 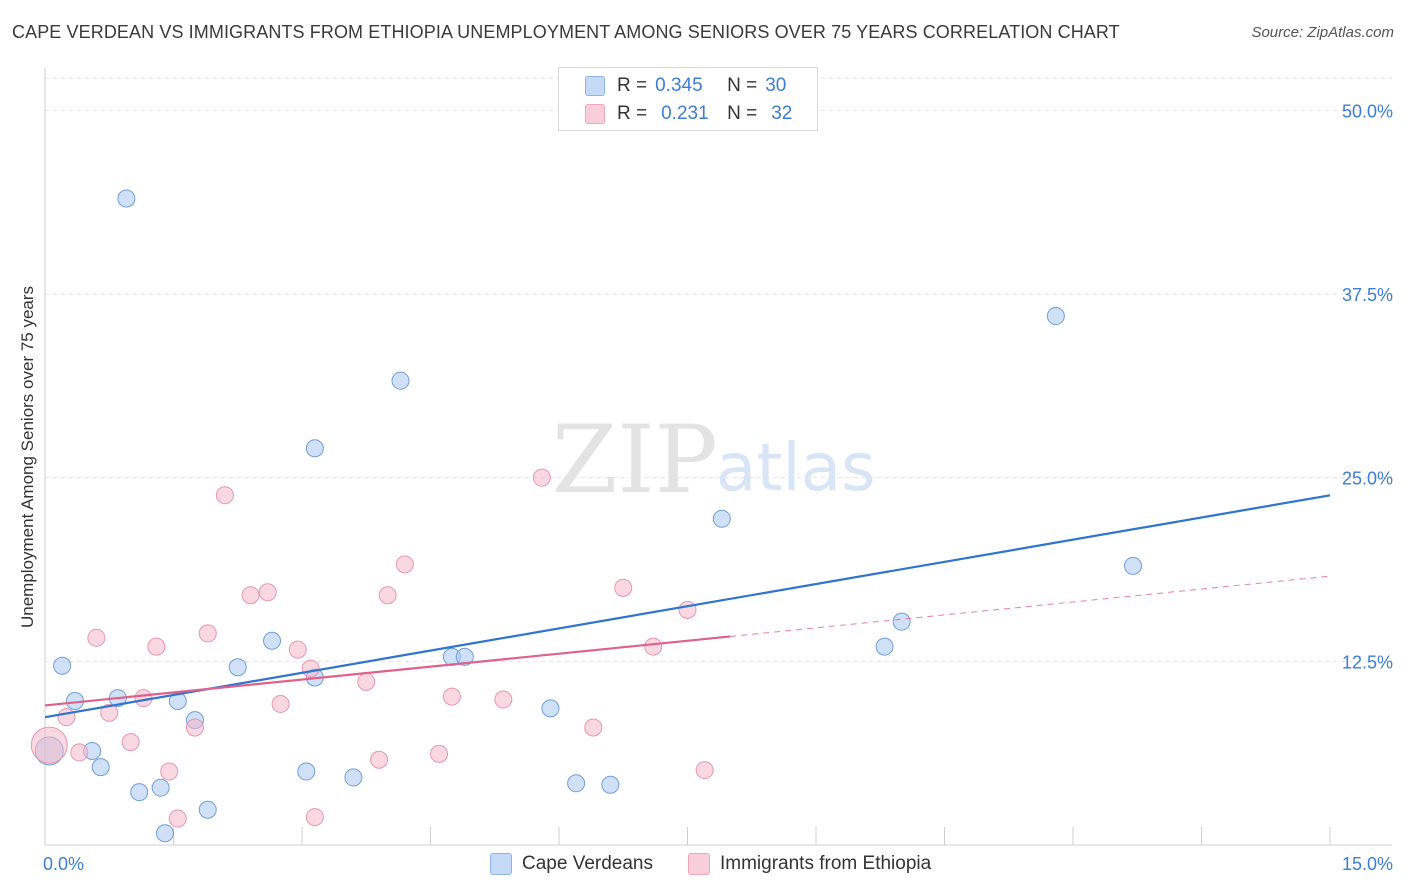 What do you see at coordinates (63, 864) in the screenshot?
I see `x-tick-label: 0.0%` at bounding box center [63, 864].